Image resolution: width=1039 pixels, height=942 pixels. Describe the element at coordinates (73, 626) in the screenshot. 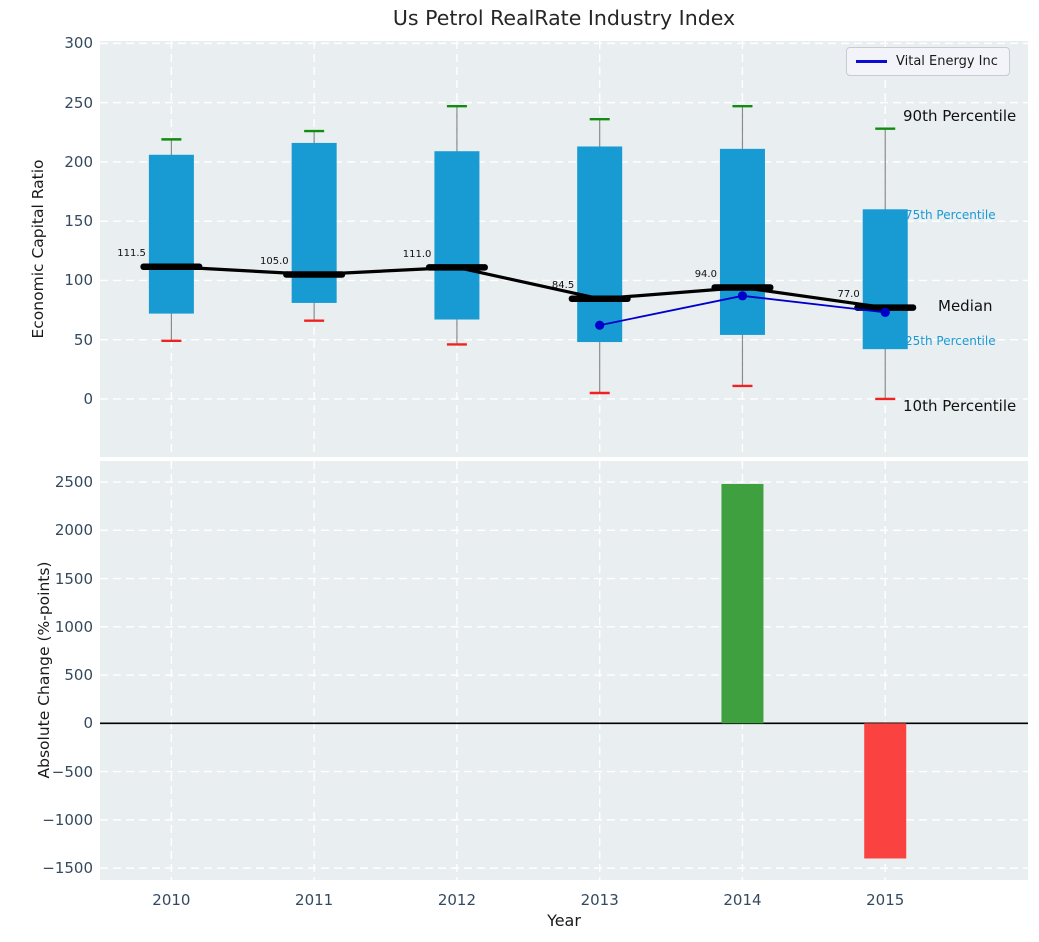

I see `y-tick-label-bottom: 1000` at that location.